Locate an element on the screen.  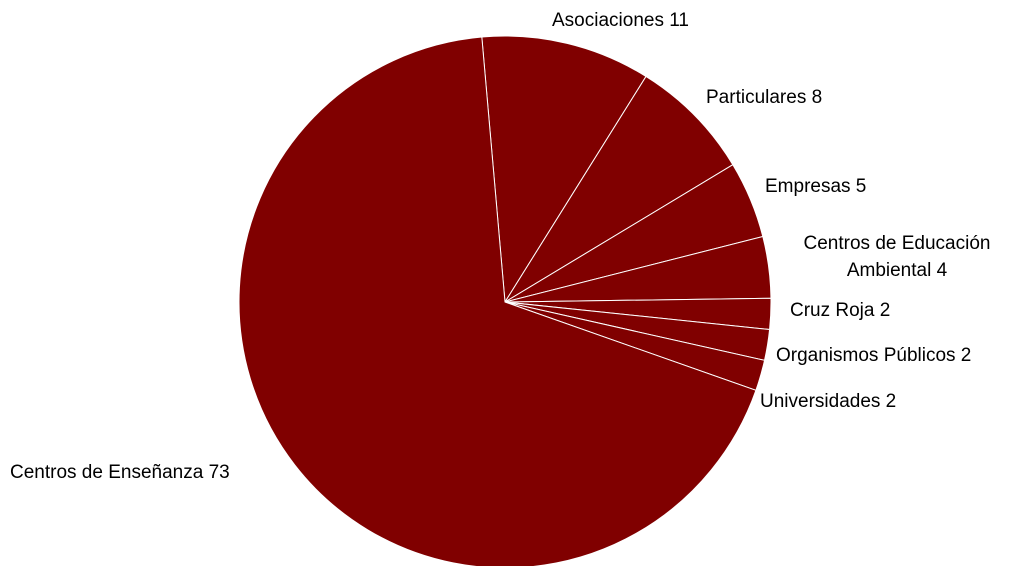
slice-label-line: Centros de Educación is located at coordinates (897, 243).